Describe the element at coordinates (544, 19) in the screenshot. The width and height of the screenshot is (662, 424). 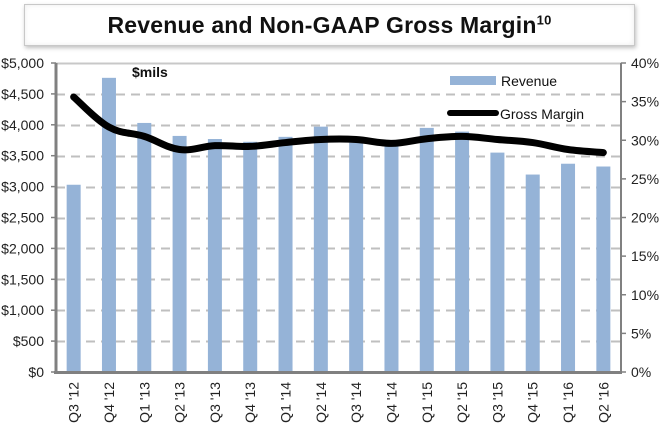
I see `footnote-marker: 10` at that location.